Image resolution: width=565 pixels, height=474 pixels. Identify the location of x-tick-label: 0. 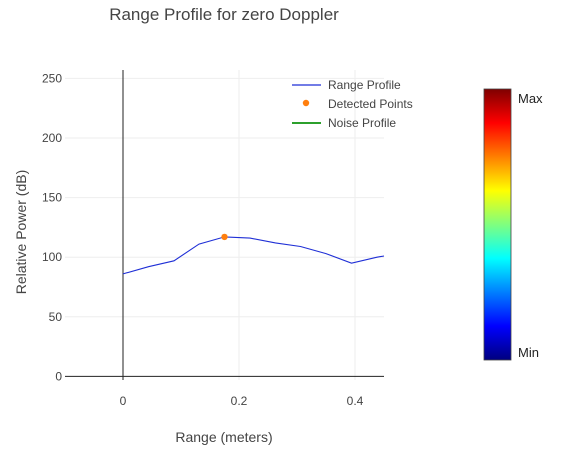
(123, 401).